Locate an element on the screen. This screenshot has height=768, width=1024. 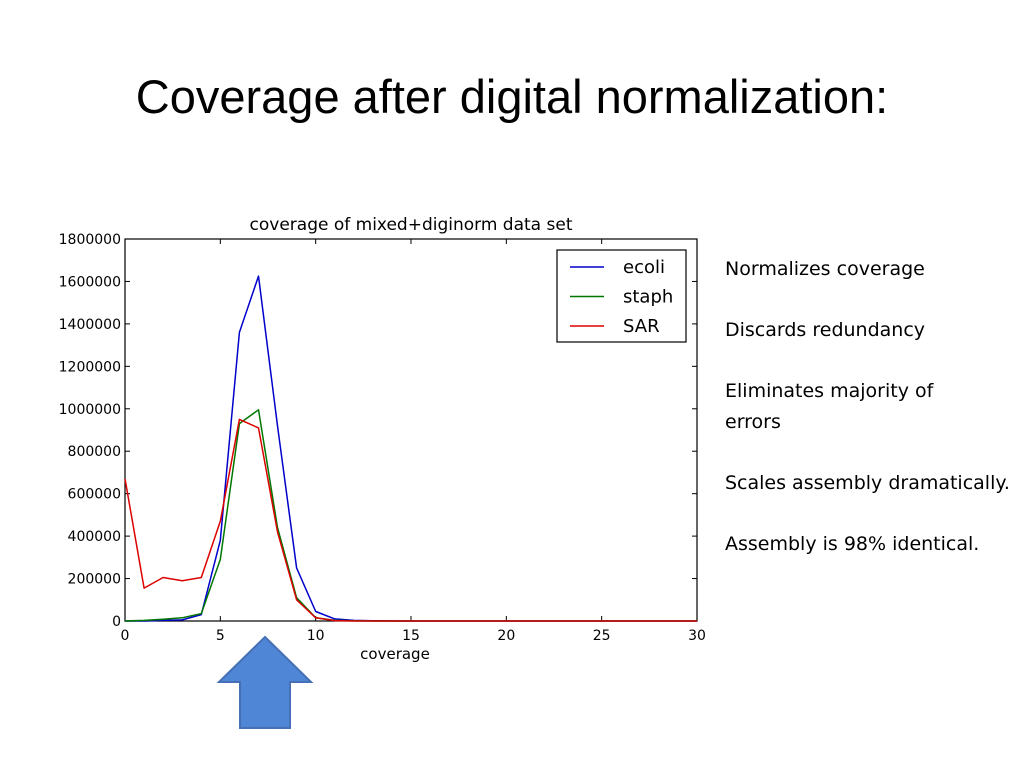
y-tick-label: 1600000 is located at coordinates (90, 282).